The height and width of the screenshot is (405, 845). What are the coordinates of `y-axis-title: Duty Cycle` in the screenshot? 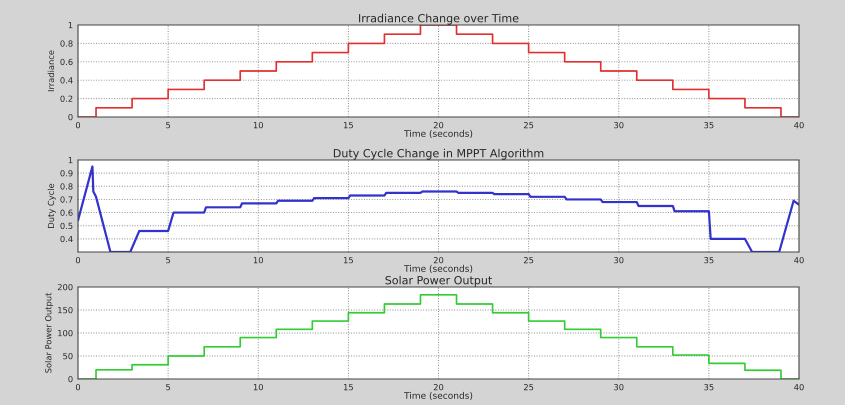 It's located at (52, 206).